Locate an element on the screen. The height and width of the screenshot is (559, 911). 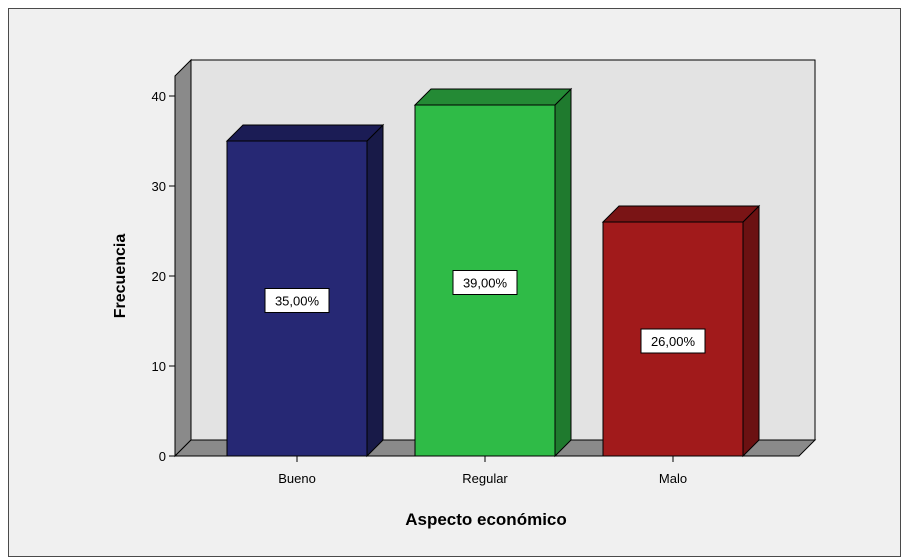
y-tick-label: 20 is located at coordinates (159, 276).